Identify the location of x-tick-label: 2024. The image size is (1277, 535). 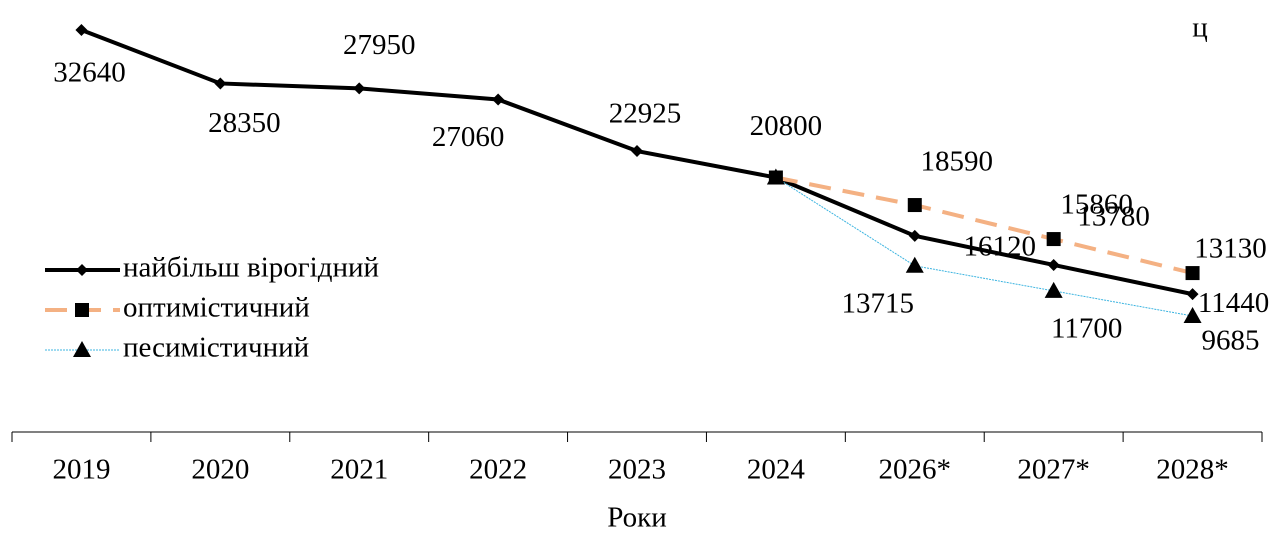
(776, 470).